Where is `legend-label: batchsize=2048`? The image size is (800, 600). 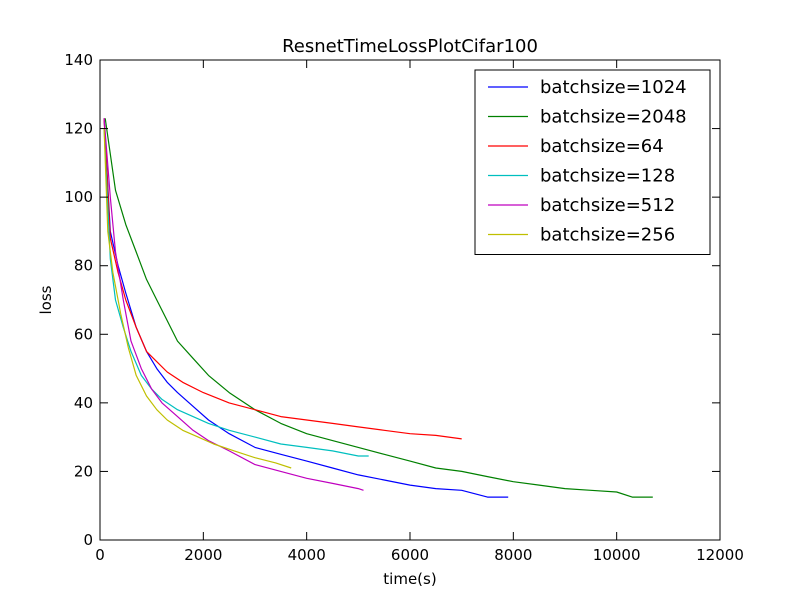 legend-label: batchsize=2048 is located at coordinates (613, 117).